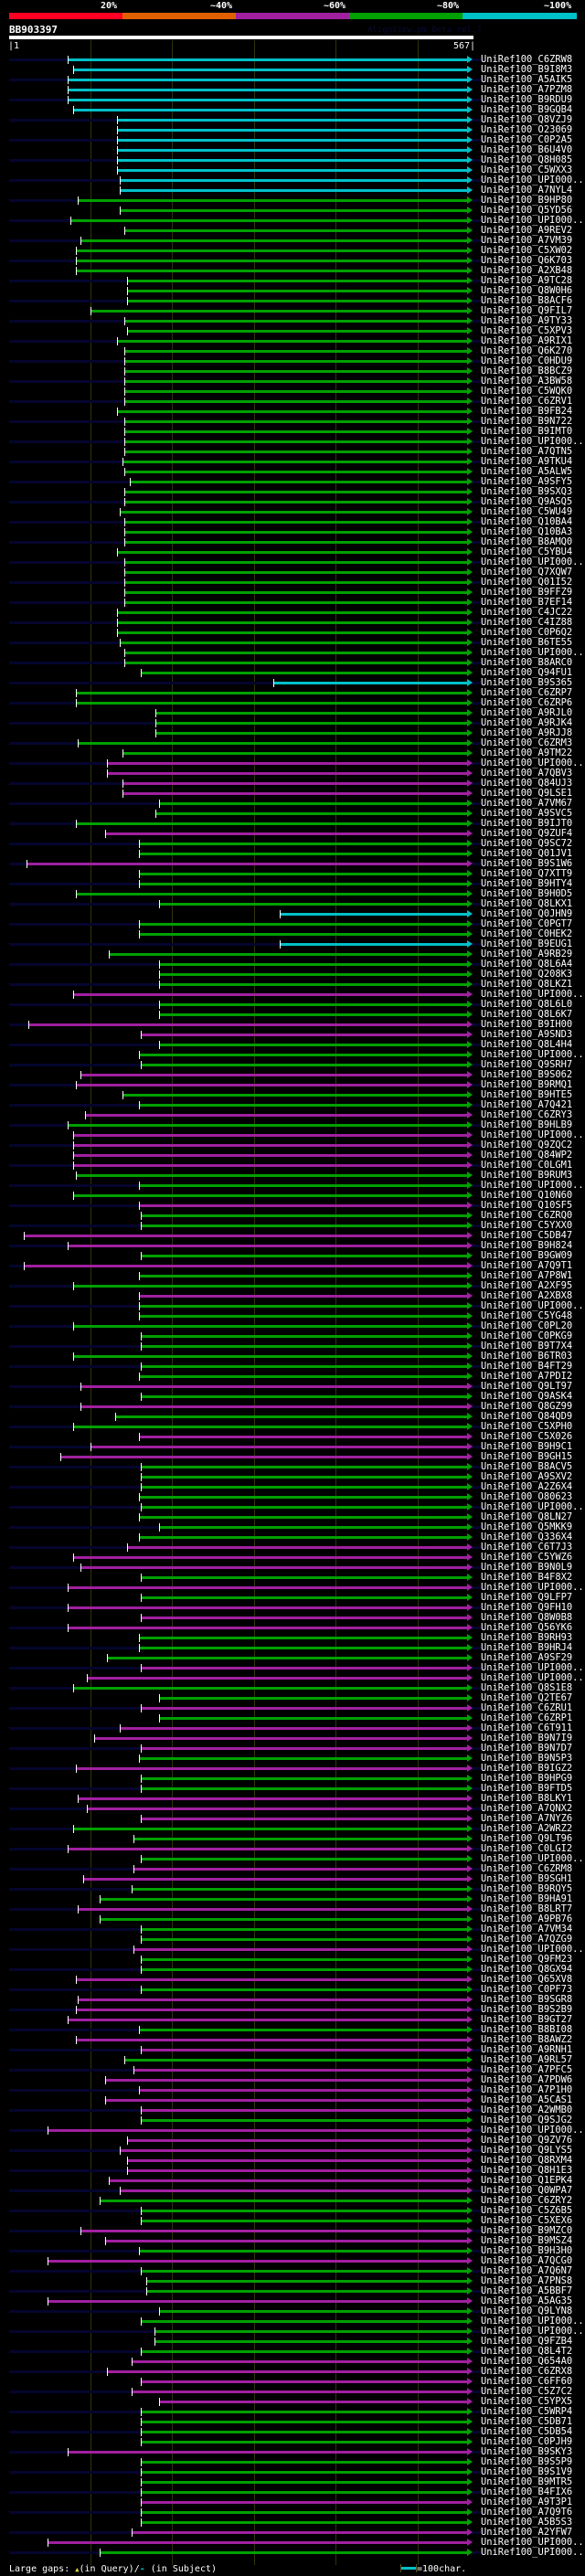 The width and height of the screenshot is (585, 2576). Describe the element at coordinates (293, 360) in the screenshot. I see `alignment-row: UniRef100_C0HDU9` at that location.